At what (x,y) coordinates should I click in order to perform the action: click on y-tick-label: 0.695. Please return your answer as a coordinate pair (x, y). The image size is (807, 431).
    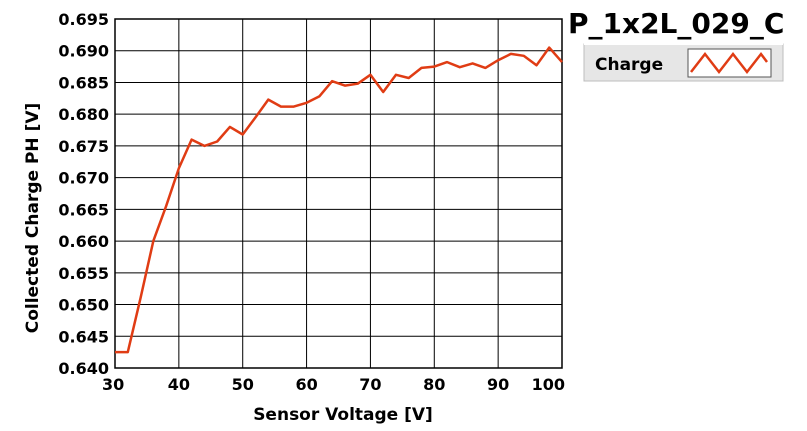
    Looking at the image, I should click on (83, 19).